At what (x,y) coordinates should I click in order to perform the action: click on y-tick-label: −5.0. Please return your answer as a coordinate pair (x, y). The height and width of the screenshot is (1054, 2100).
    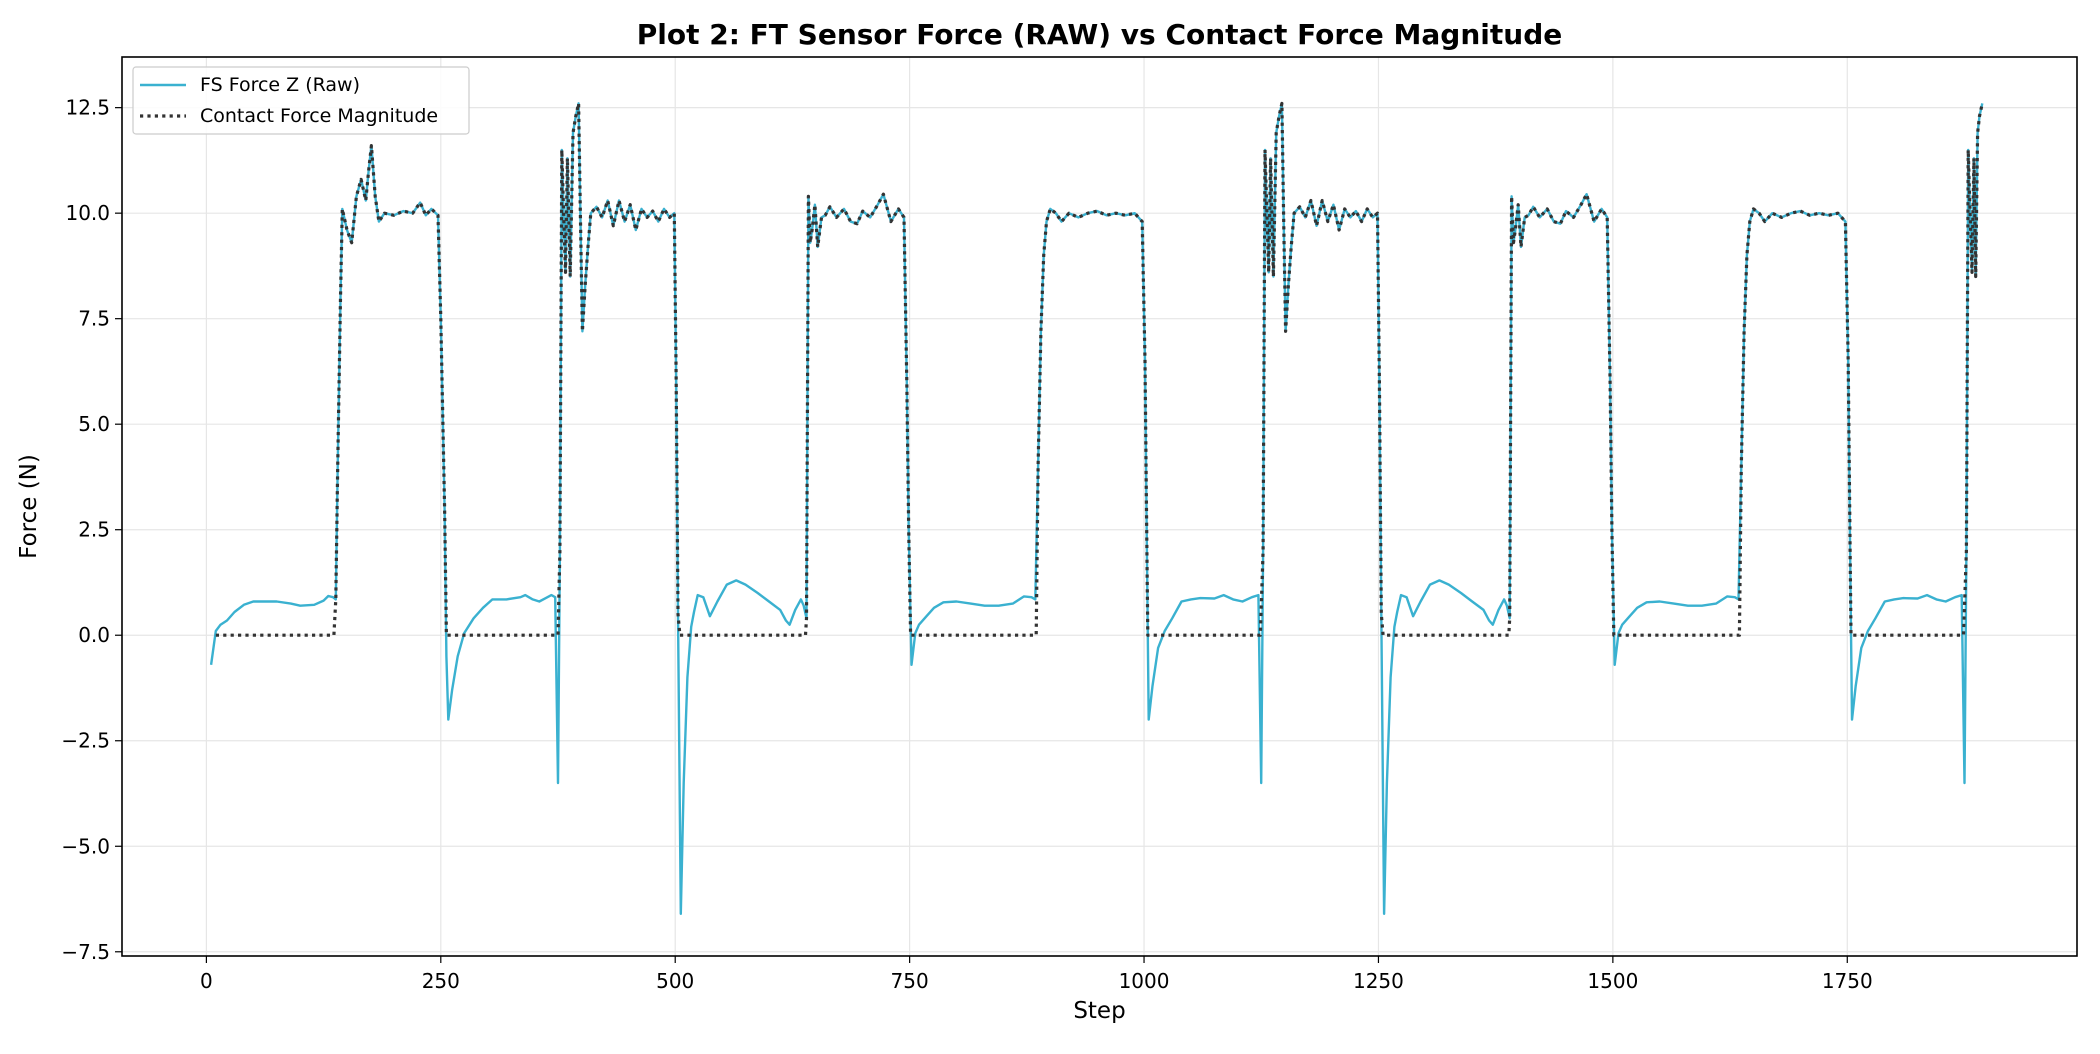
    Looking at the image, I should click on (85, 846).